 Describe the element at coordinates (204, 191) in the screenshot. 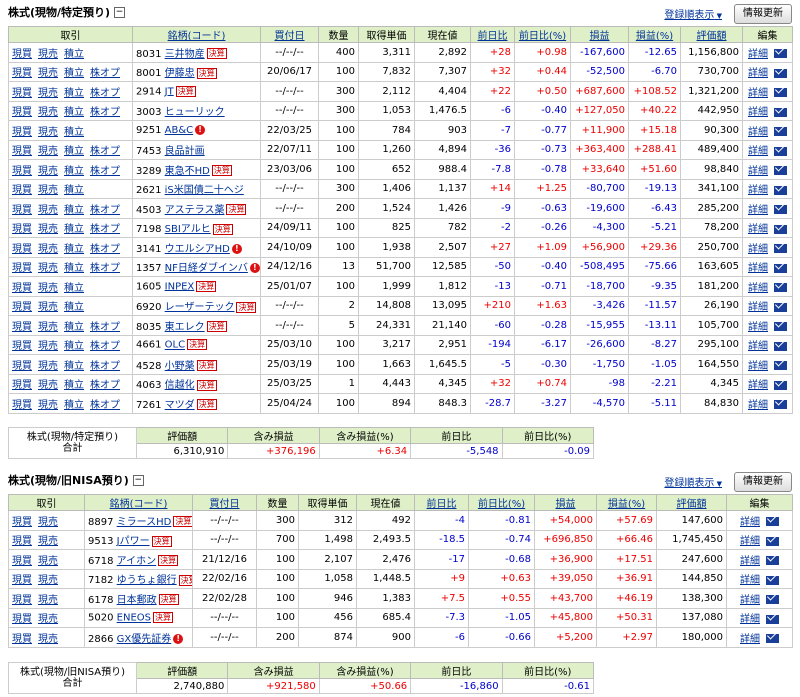

I see `stock-name-link: iS米国債二十ヘジ` at that location.